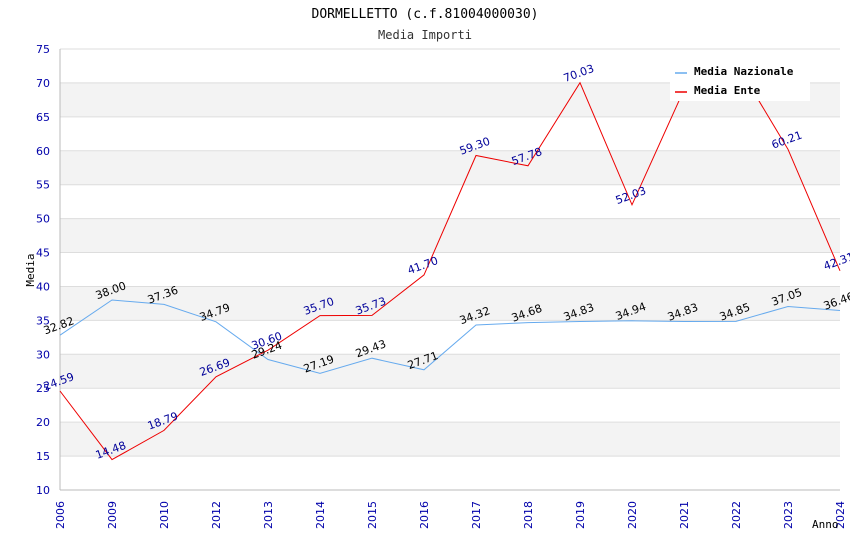 This screenshot has width=850, height=550. What do you see at coordinates (424, 515) in the screenshot?
I see `x-tick-label: 2016` at bounding box center [424, 515].